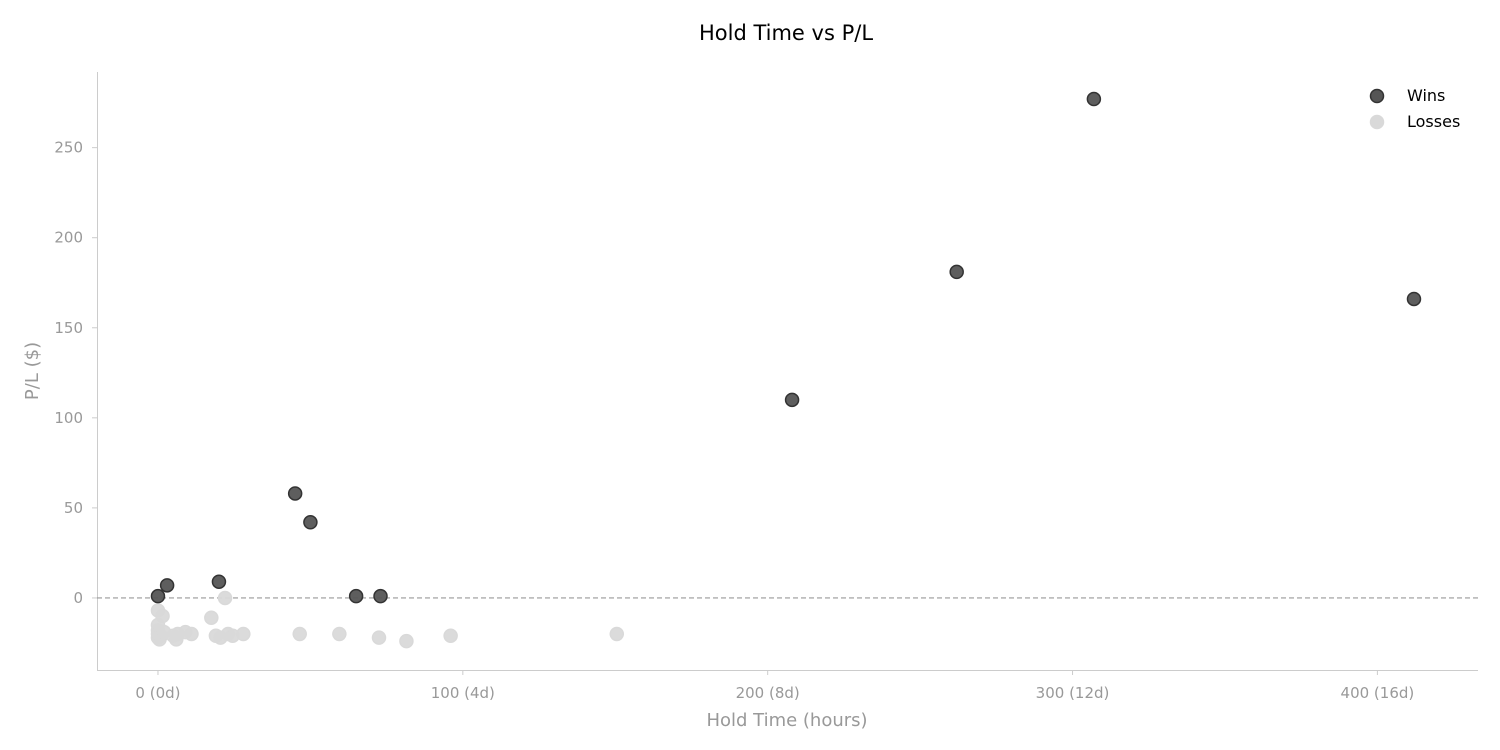 This screenshot has height=750, width=1500. I want to click on x-tick-label: 0 (0d), so click(157, 693).